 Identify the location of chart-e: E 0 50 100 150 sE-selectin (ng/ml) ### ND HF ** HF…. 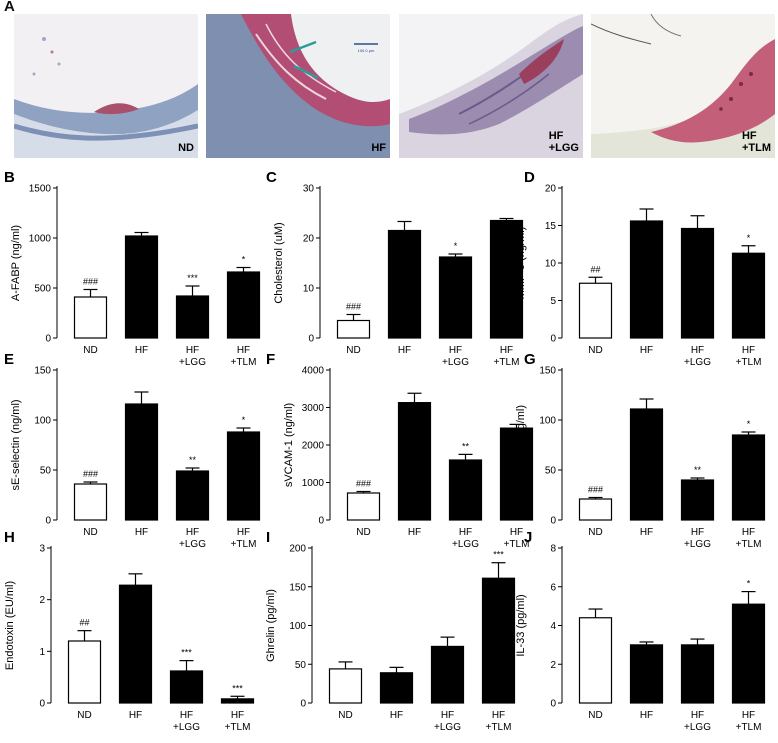
(132, 450).